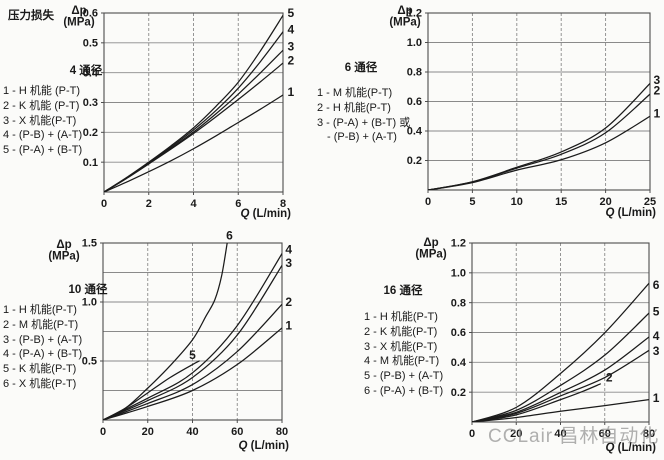 The image size is (664, 460). What do you see at coordinates (43, 150) in the screenshot?
I see `legend-item: 5 - (P-A) + (B-T)` at bounding box center [43, 150].